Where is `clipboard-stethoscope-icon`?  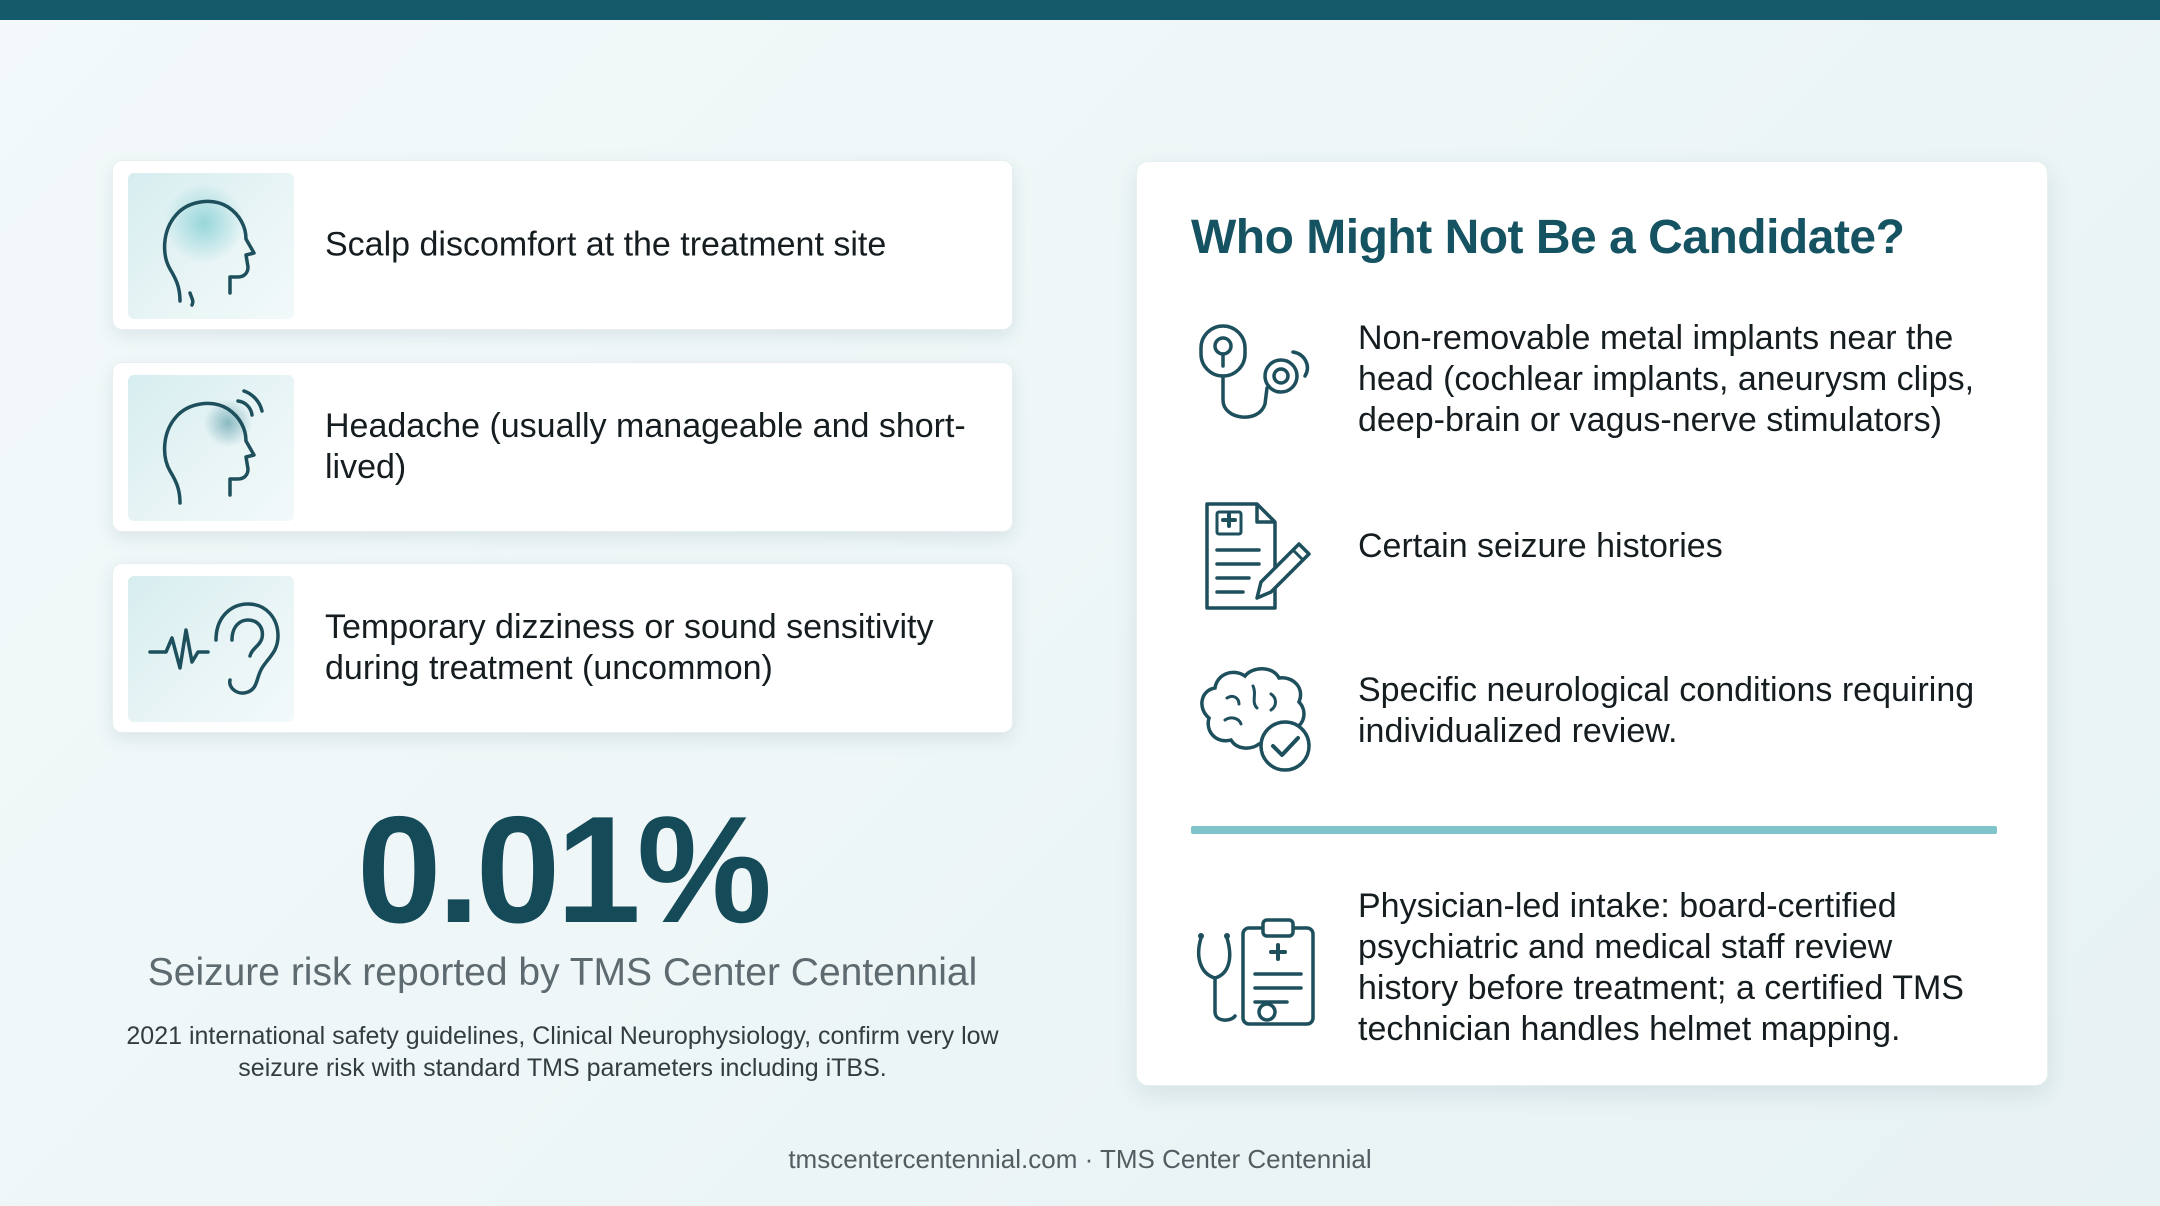
clipboard-stethoscope-icon is located at coordinates (1257, 973).